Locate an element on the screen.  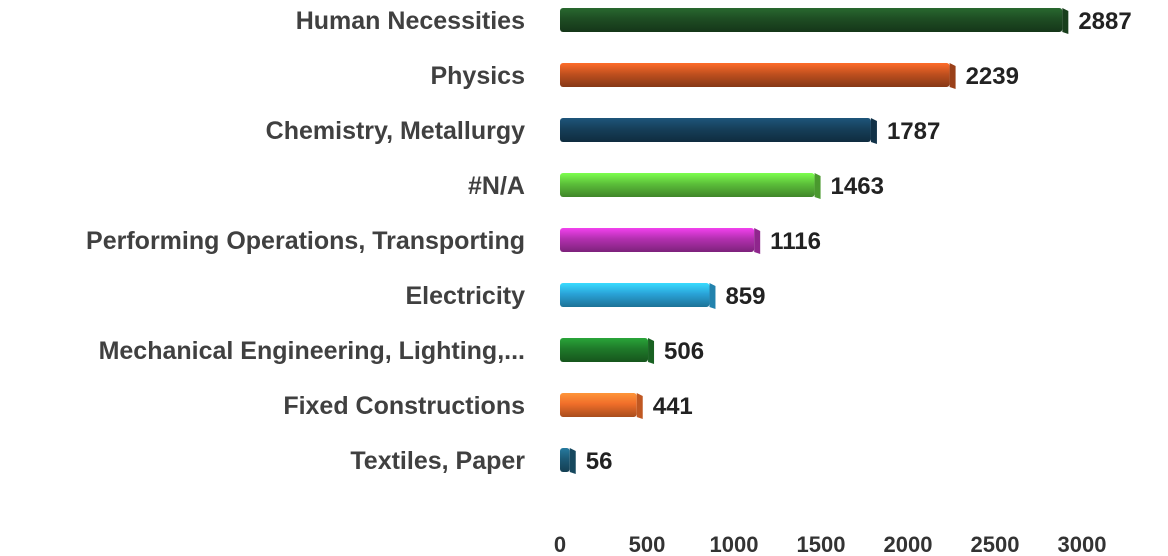
x-tick-label: 500 is located at coordinates (647, 544).